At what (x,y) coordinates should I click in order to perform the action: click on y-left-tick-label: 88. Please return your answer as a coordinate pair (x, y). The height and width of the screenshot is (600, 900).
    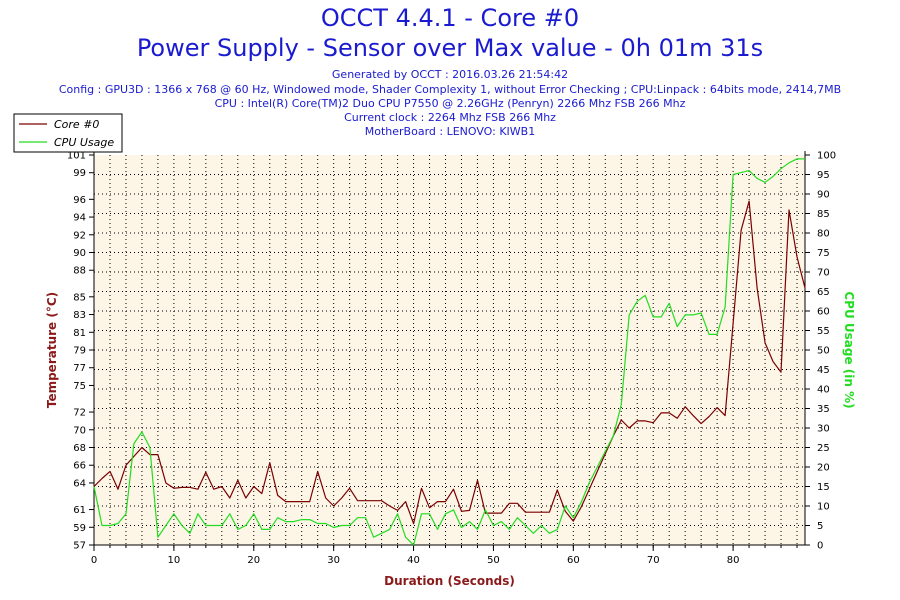
    Looking at the image, I should click on (79, 271).